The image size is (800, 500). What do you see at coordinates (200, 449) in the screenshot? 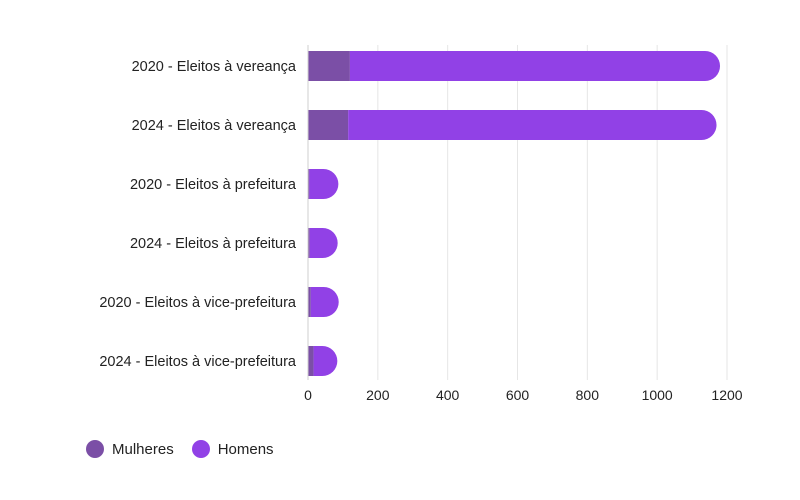
I see `legend-swatch-homens` at bounding box center [200, 449].